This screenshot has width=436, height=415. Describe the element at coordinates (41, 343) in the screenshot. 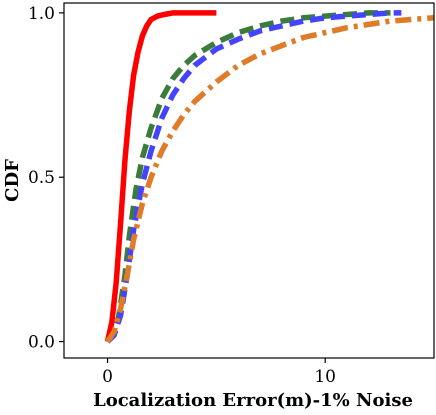

I see `y-tick-label: 0.0` at that location.